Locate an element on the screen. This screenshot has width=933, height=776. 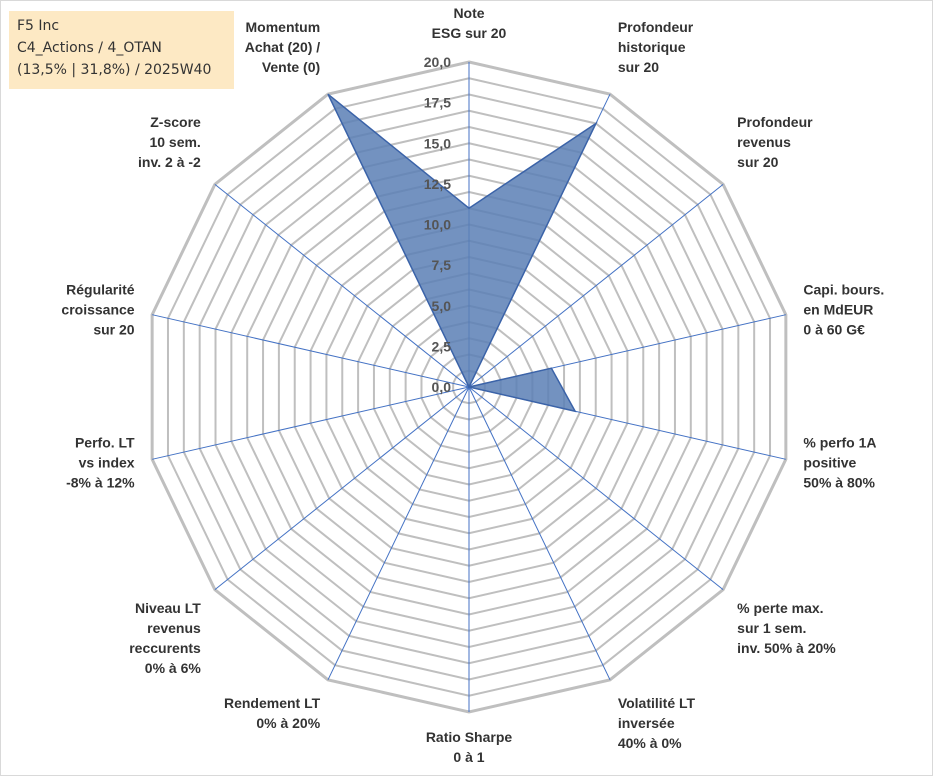
axis-label: Profondeur historique sur 20 is located at coordinates (656, 47).